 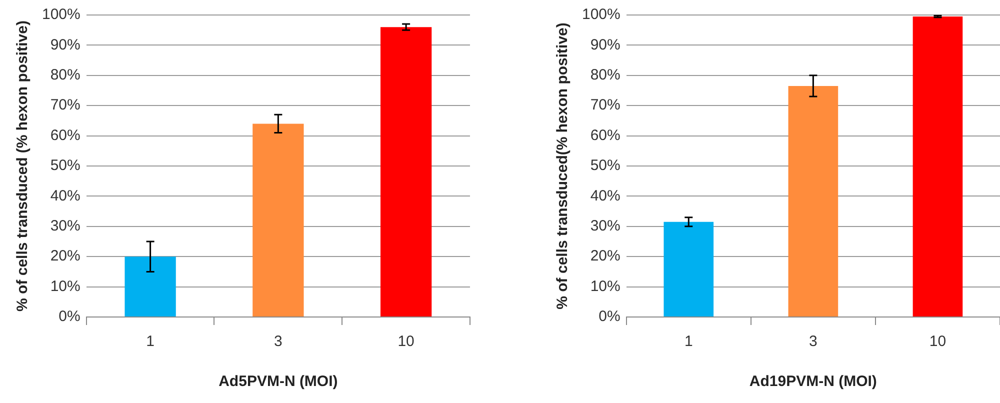 What do you see at coordinates (563, 166) in the screenshot?
I see `y-axis-title: % of cells transduced(% hexon positive)` at bounding box center [563, 166].